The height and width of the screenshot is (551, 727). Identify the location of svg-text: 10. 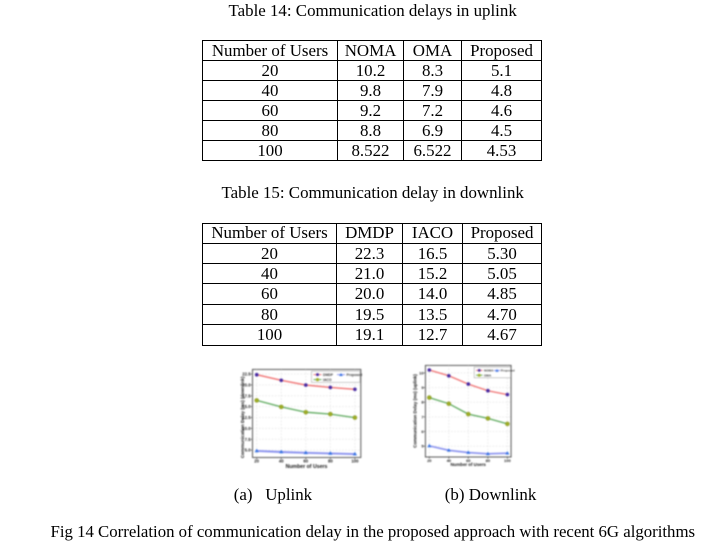
(421, 372).